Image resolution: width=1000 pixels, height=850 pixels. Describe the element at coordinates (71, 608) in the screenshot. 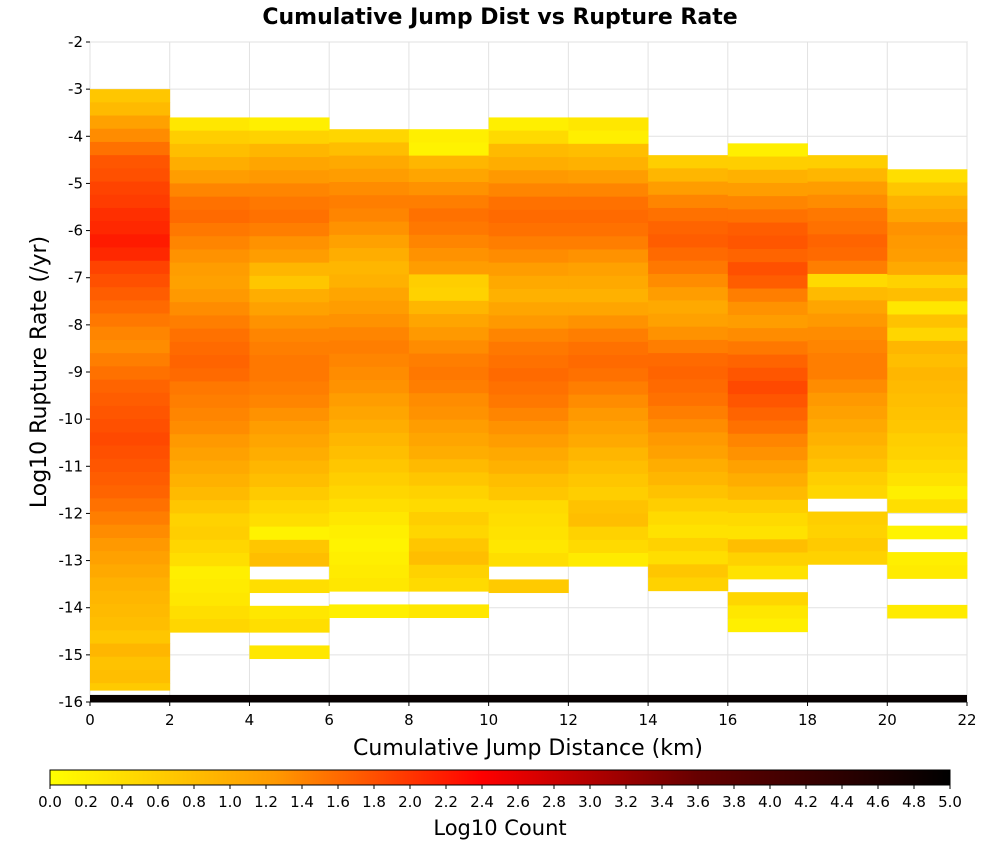

I see `y-tick-label: -14` at that location.